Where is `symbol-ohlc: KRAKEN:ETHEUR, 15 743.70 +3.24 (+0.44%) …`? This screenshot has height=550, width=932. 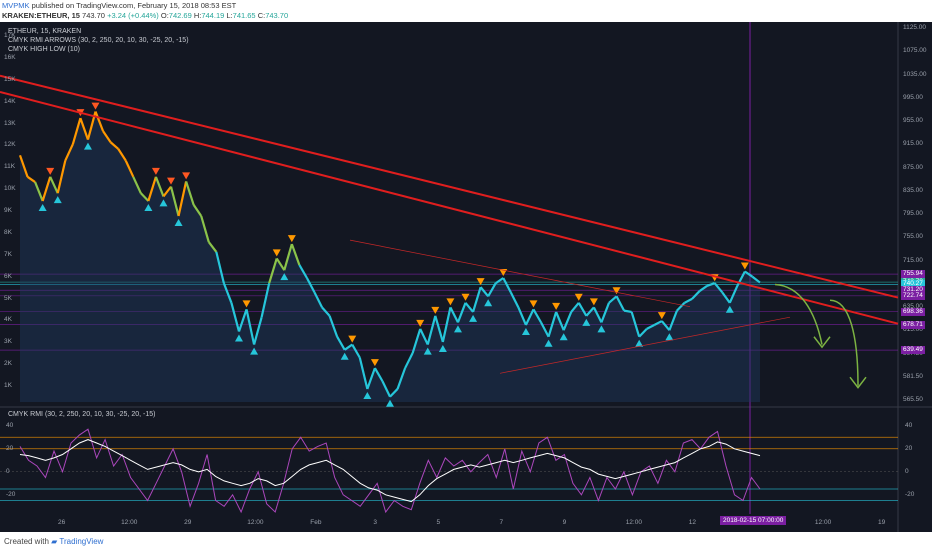 symbol-ohlc: KRAKEN:ETHEUR, 15 743.70 +3.24 (+0.44%) … is located at coordinates (145, 16).